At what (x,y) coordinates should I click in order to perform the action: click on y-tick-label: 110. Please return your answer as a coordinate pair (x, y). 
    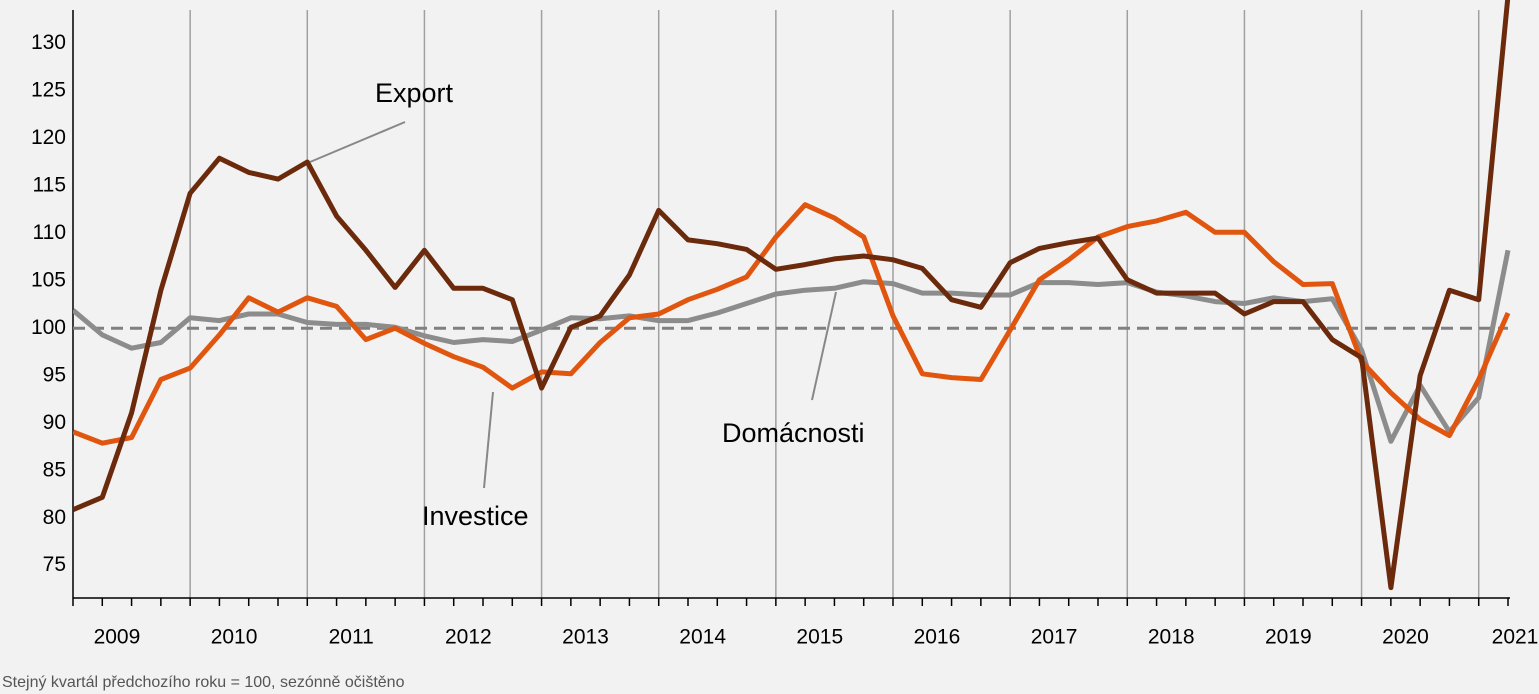
    Looking at the image, I should click on (49, 232).